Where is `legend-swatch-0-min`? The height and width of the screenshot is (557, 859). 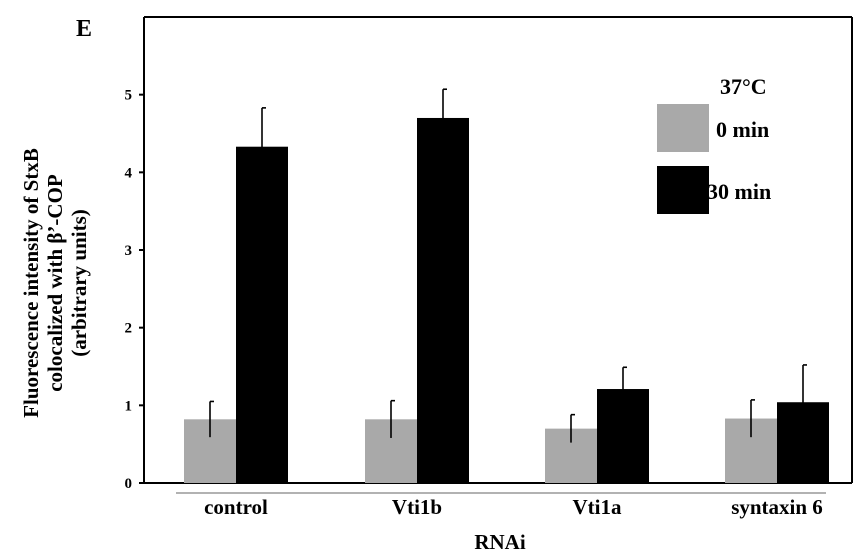
legend-swatch-0-min is located at coordinates (683, 128).